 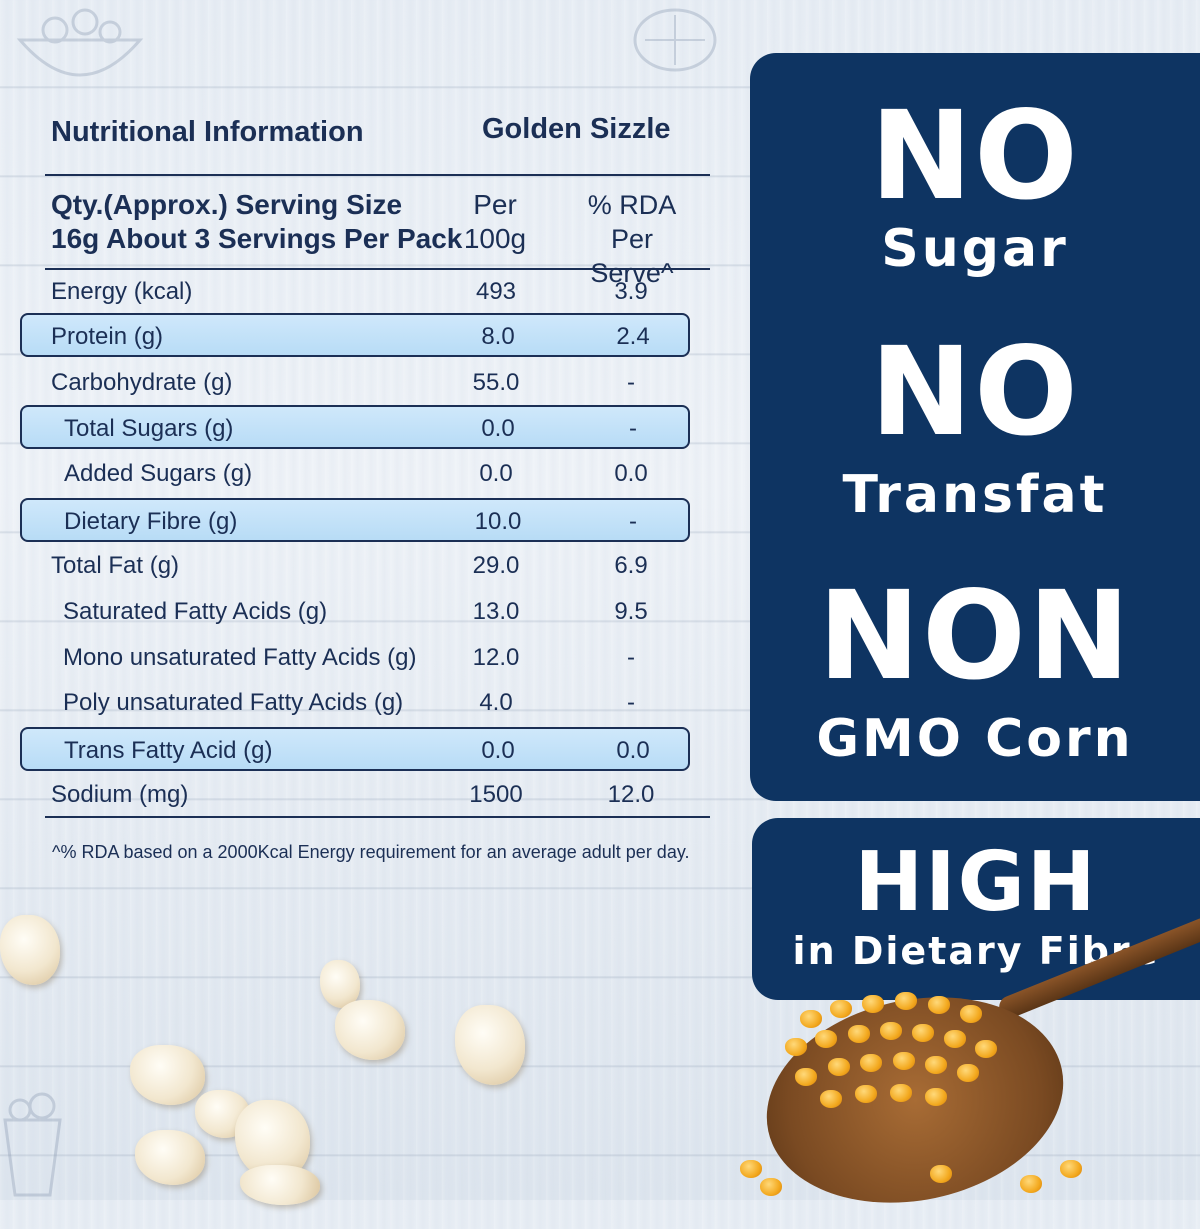 I want to click on nutrient-label: Carbohydrate (g), so click(x=142, y=382).